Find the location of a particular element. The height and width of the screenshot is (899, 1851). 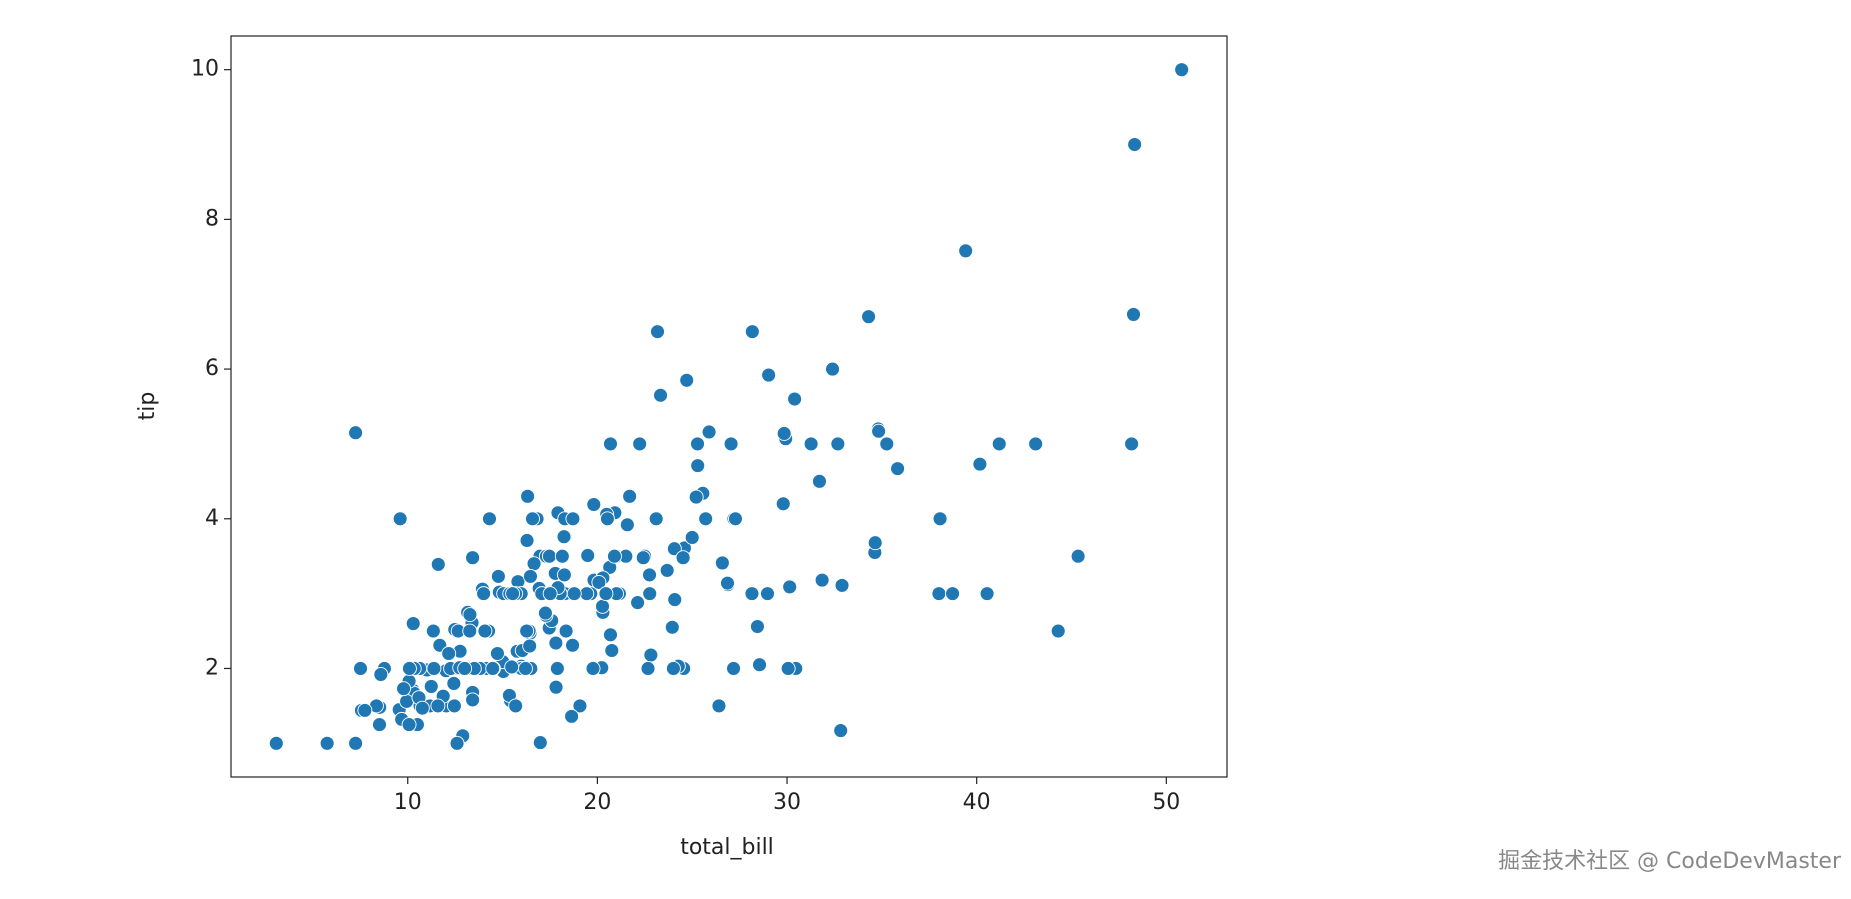

x-tick-label: 50 is located at coordinates (1166, 802).